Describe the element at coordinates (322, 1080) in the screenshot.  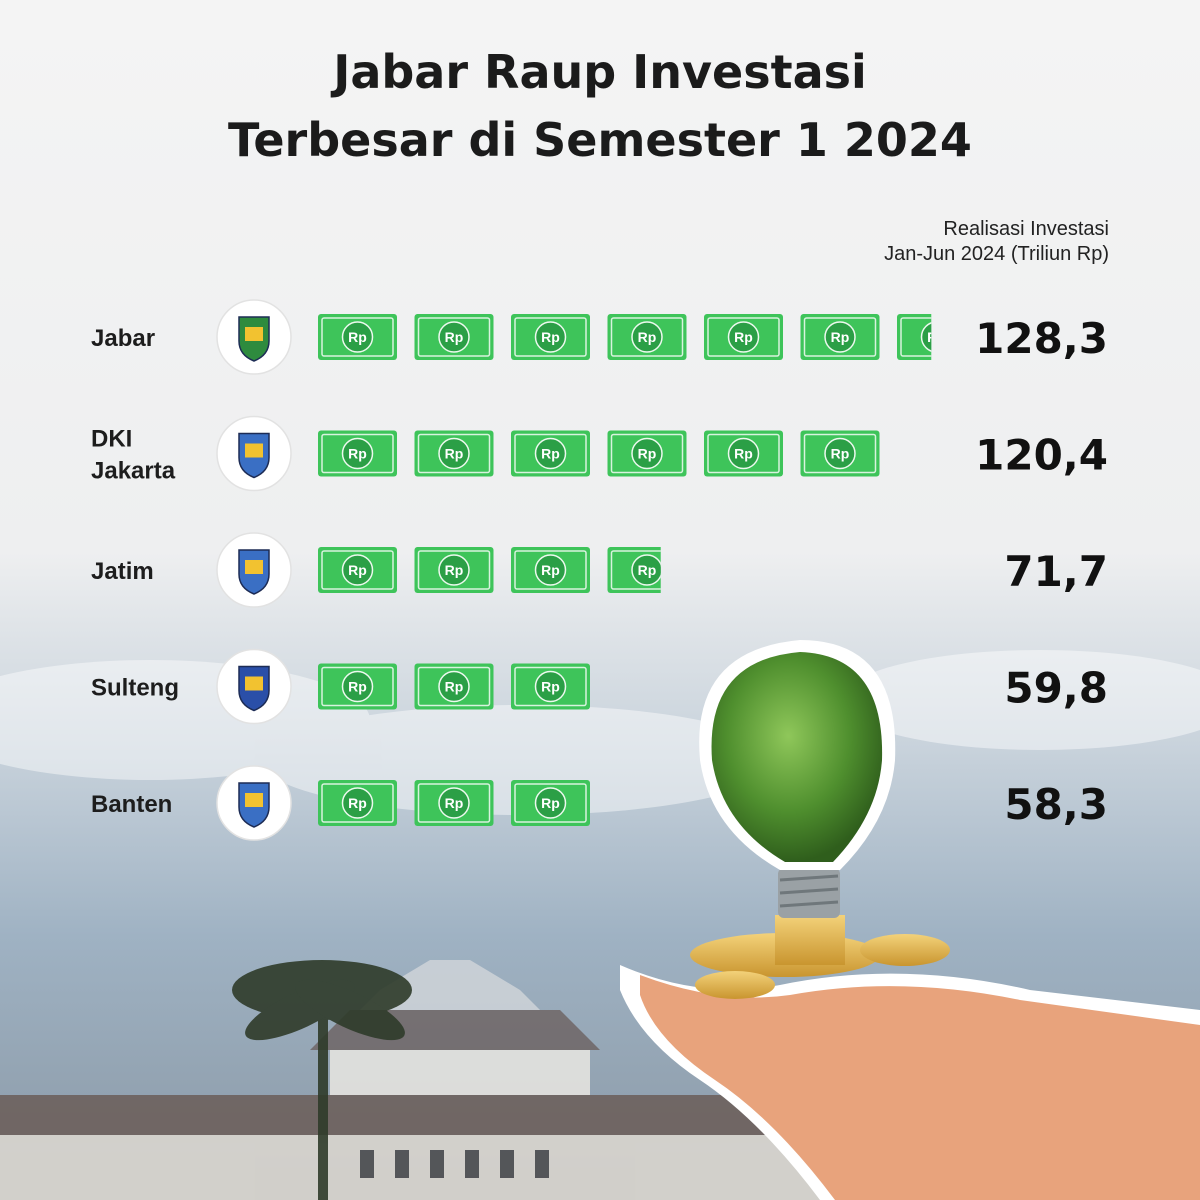
I see `palm-tree` at that location.